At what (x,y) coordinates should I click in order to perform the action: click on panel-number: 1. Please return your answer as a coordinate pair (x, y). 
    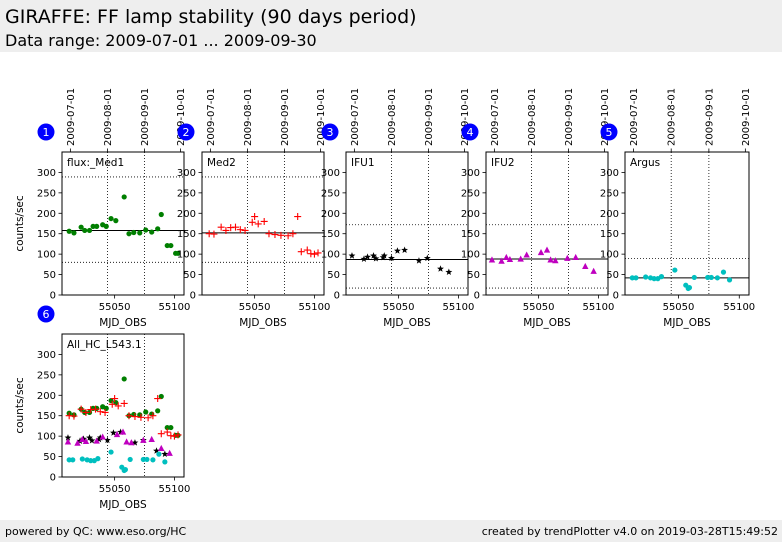
    Looking at the image, I should click on (46, 132).